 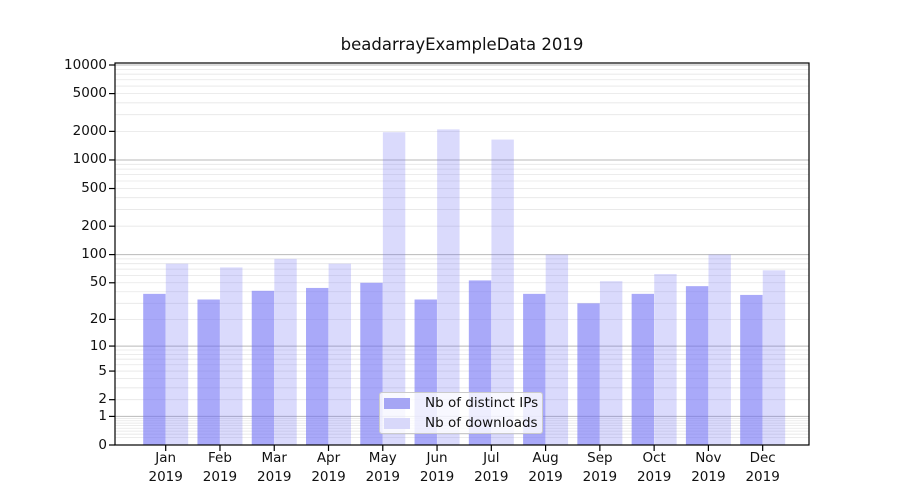 I want to click on bar-apr-downloads, so click(x=340, y=354).